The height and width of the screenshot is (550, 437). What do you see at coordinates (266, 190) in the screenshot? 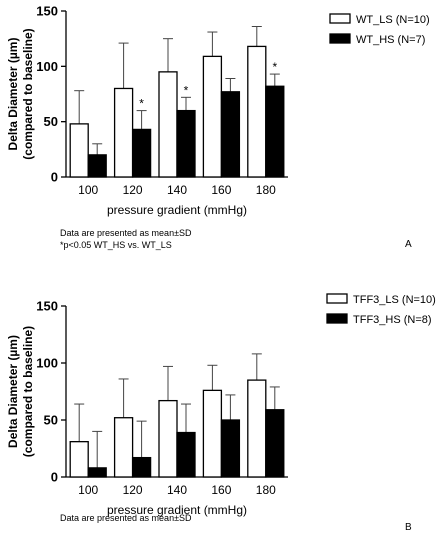
I see `panel-a-x-tick-label: 180` at bounding box center [266, 190].